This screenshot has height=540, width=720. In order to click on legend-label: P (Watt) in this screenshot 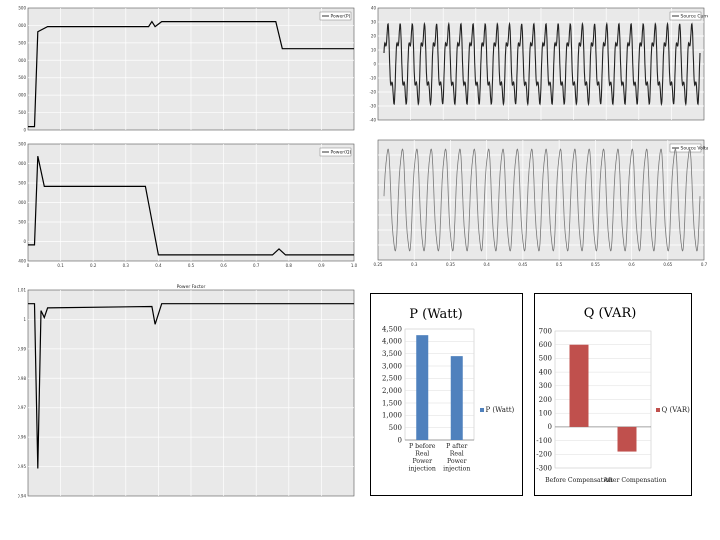, I will do `click(500, 410)`.